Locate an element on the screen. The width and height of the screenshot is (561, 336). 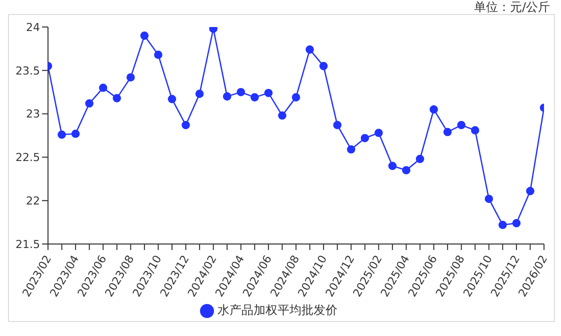
y-tick-label: 23 is located at coordinates (33, 114).